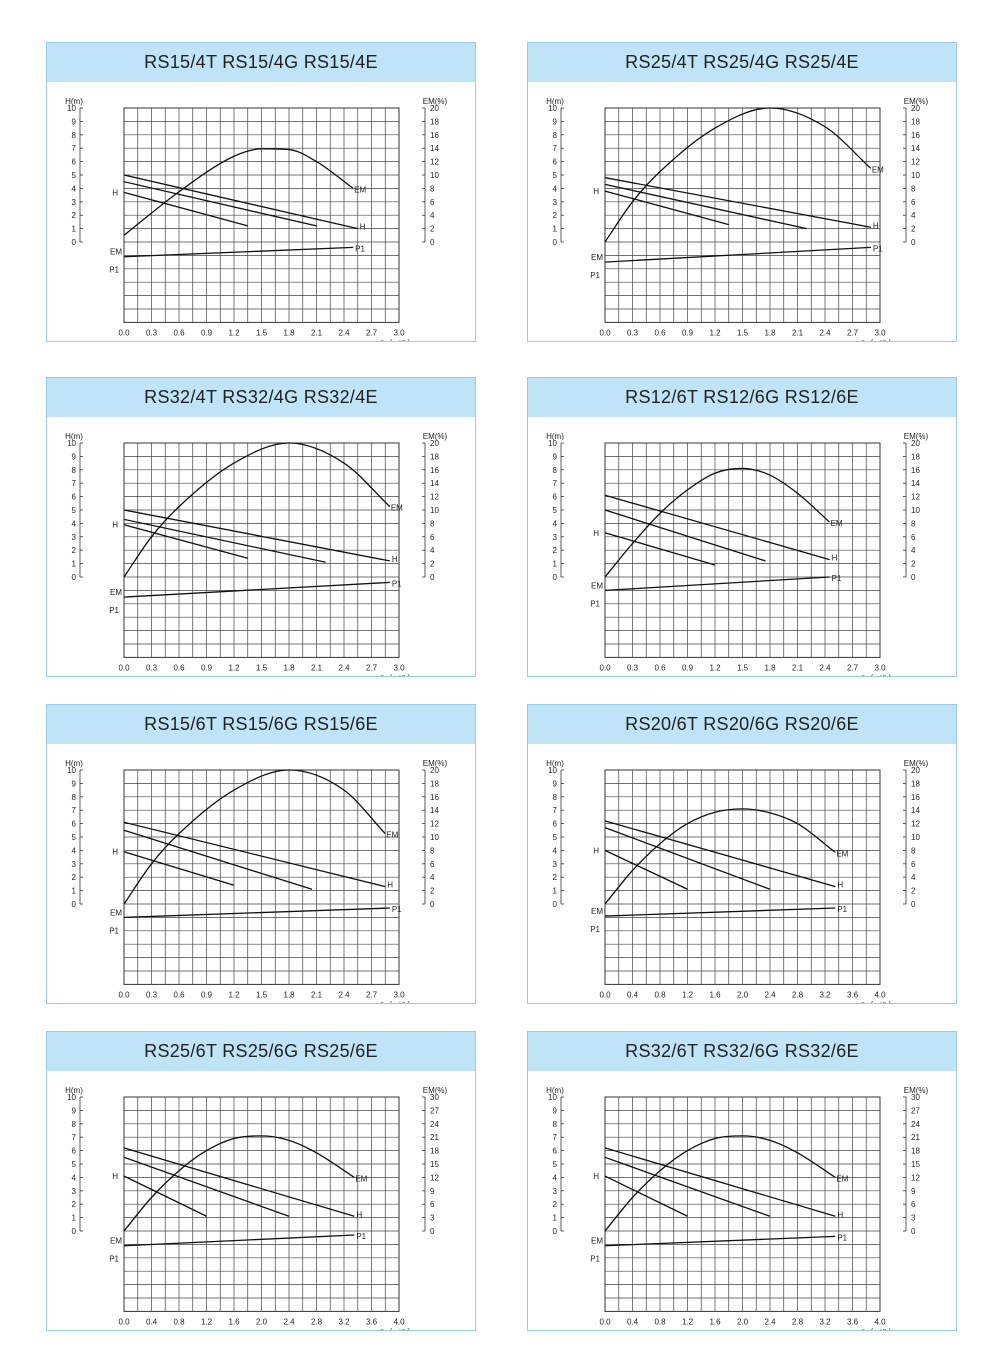 This screenshot has width=1000, height=1372. Describe the element at coordinates (261, 397) in the screenshot. I see `chart-title: RS32/4T RS32/4G RS32/4E` at that location.